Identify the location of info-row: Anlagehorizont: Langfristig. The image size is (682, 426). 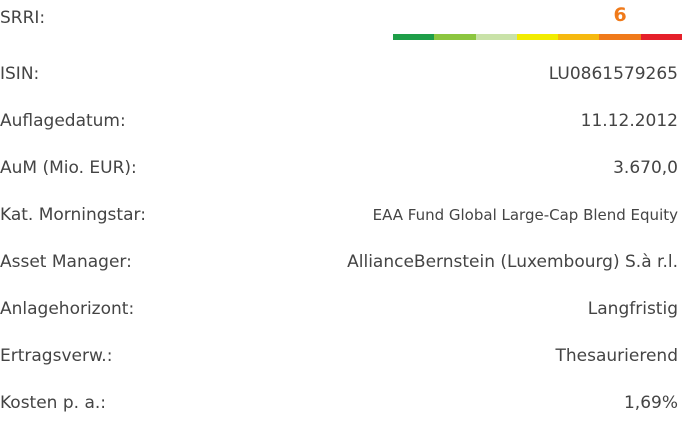
(341, 308).